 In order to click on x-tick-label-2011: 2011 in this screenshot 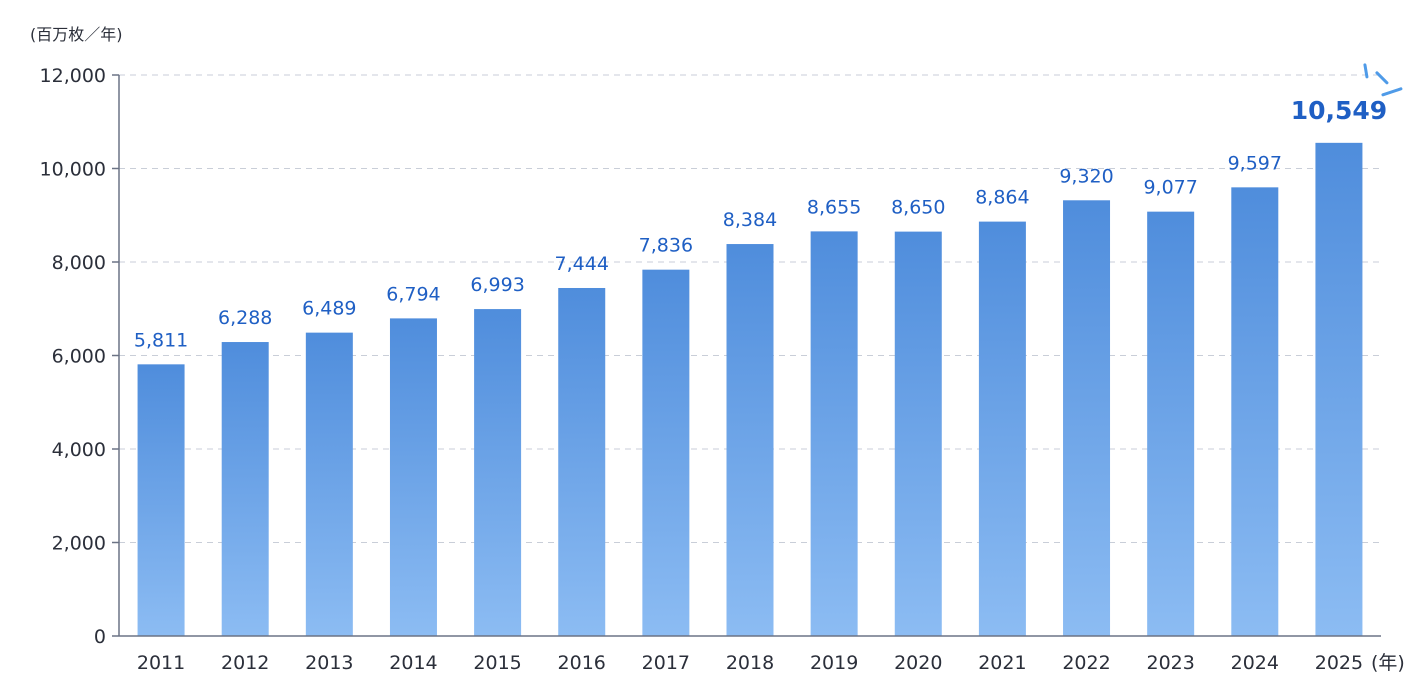, I will do `click(161, 663)`.